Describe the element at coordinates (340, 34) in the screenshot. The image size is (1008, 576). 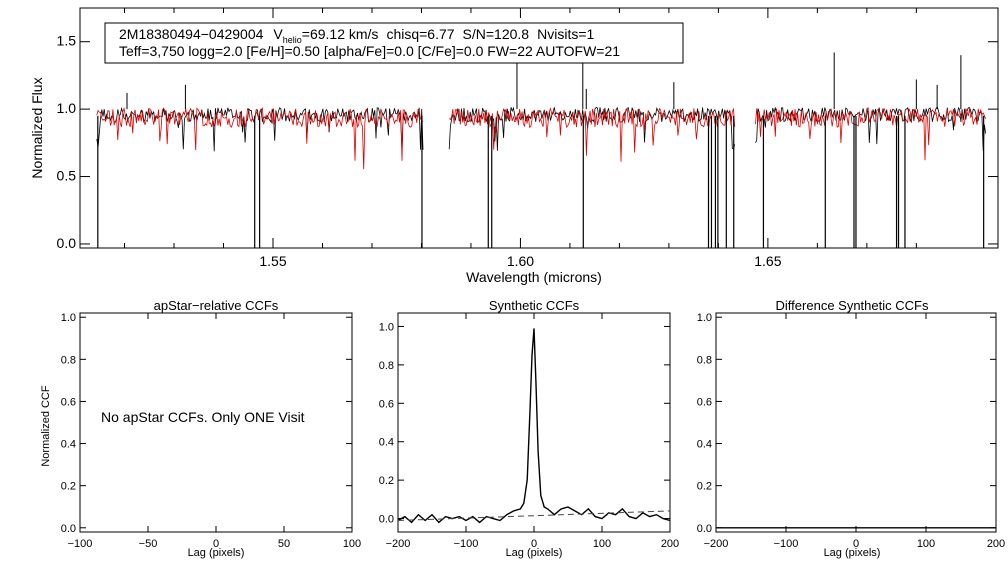
I see `vhelio-value: =69.12 km/s` at that location.